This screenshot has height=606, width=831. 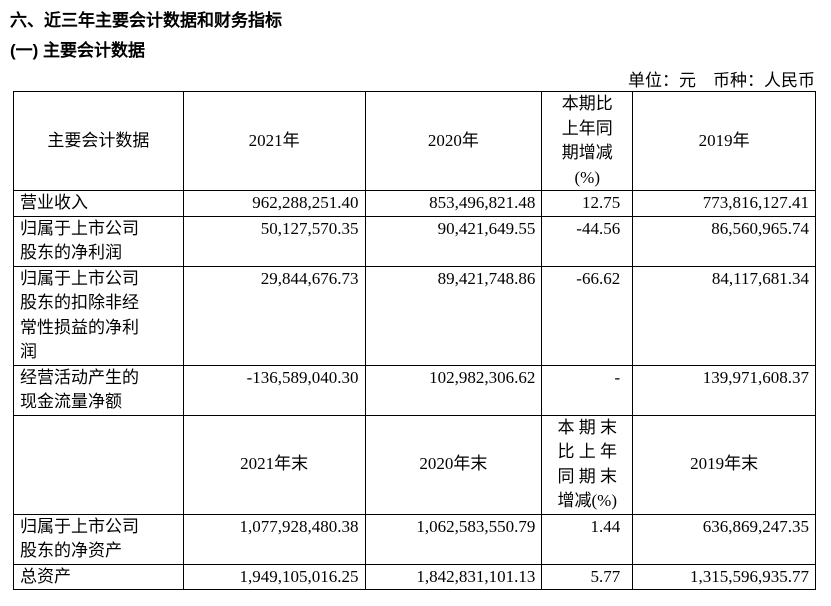 I want to click on table-cell: 2021年, so click(x=274, y=141).